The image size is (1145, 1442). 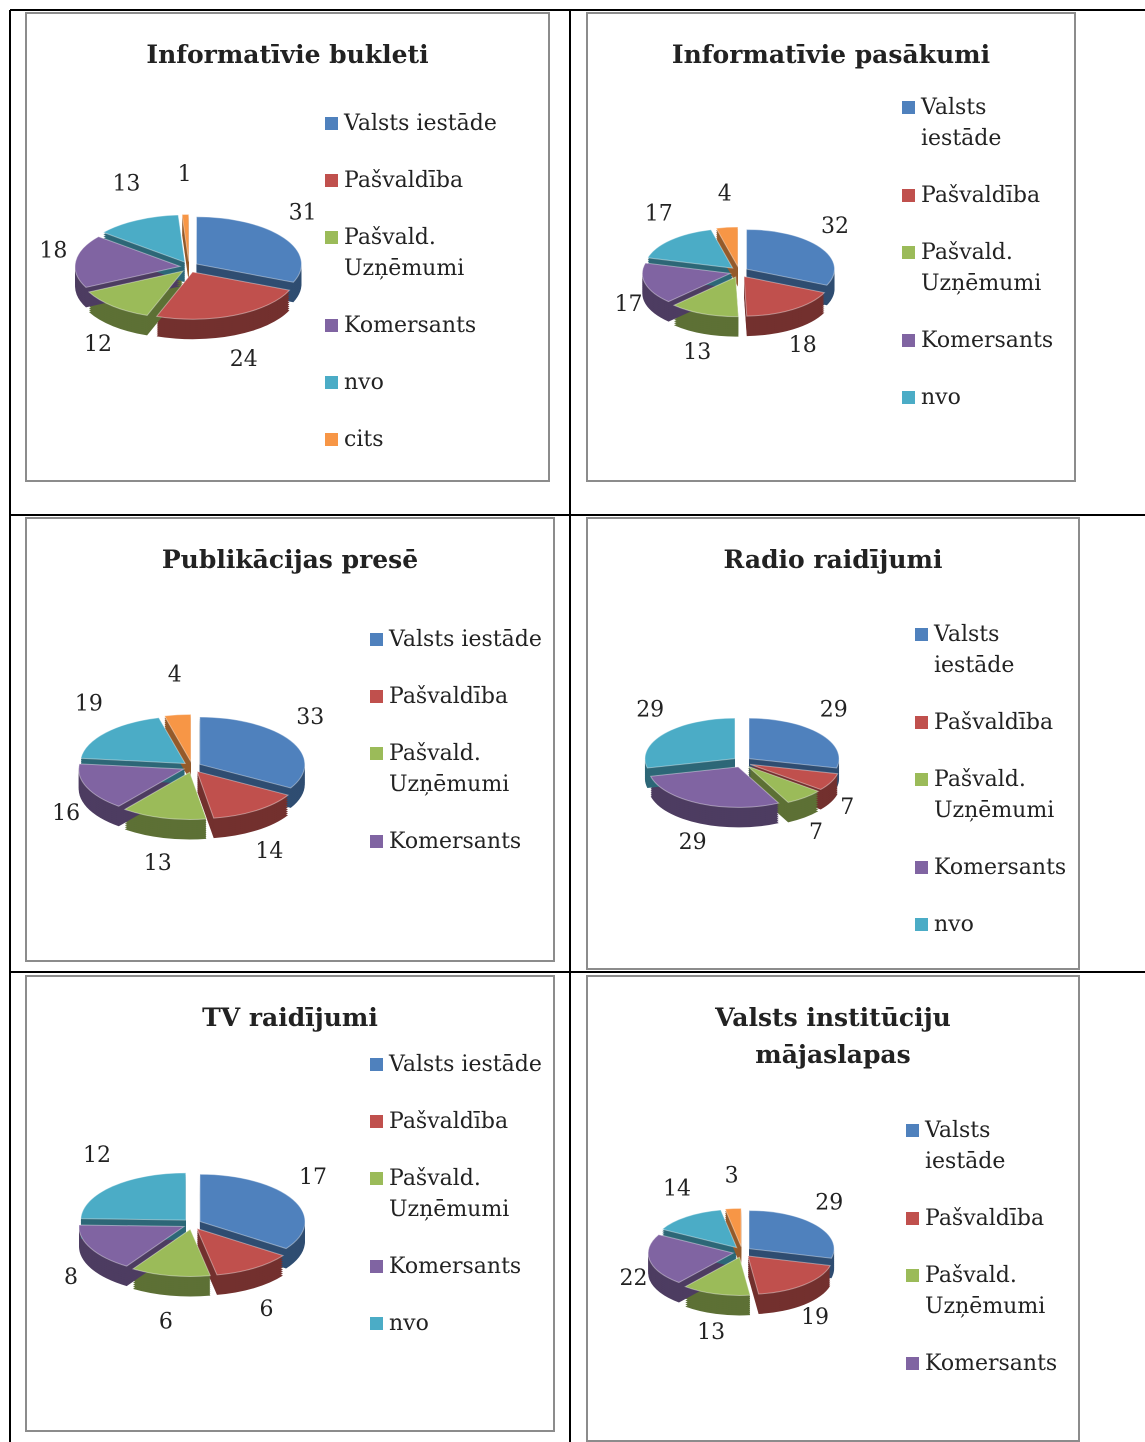 I want to click on legend-item: Komersants, so click(x=412, y=325).